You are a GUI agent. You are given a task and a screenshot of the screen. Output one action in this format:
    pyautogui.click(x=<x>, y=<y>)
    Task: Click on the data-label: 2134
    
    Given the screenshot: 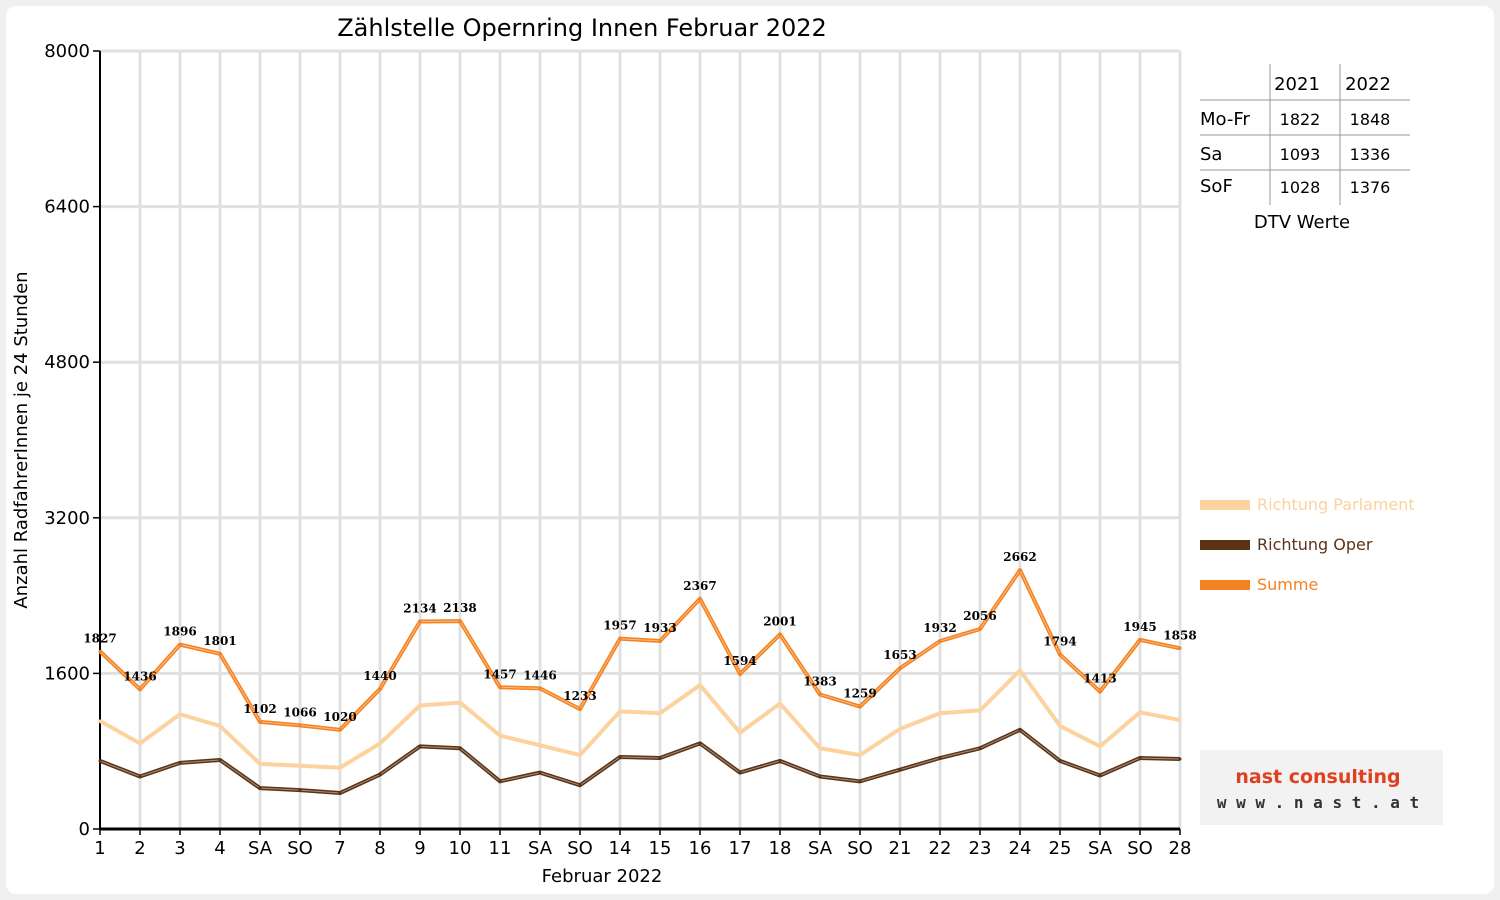 What is the action you would take?
    pyautogui.click(x=419, y=608)
    